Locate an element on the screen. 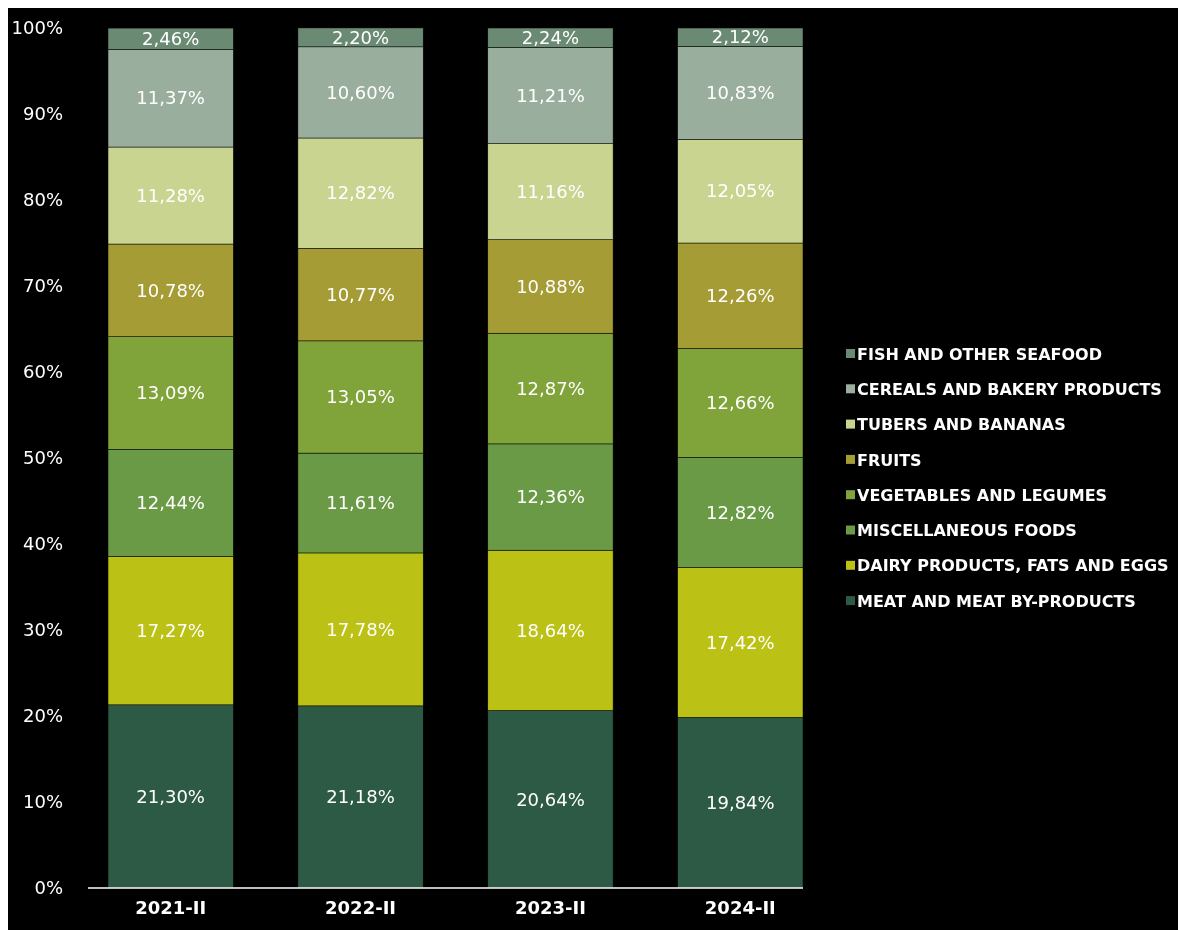 The width and height of the screenshot is (1178, 930). data-label: 21,18% is located at coordinates (360, 797).